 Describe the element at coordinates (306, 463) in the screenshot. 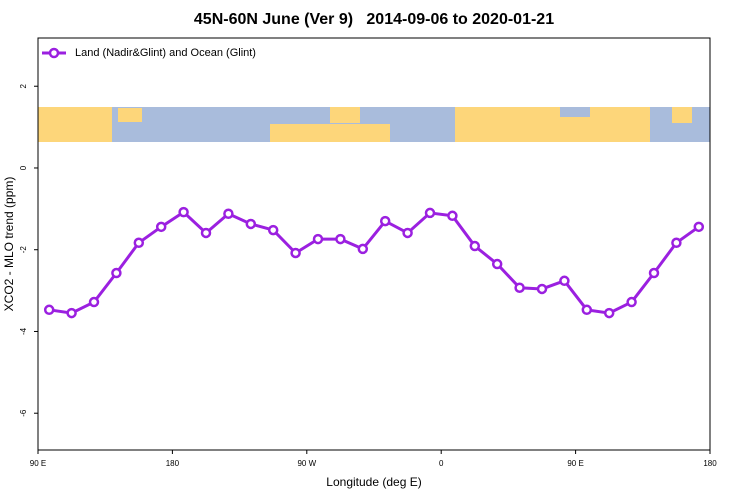

I see `x-tick-label: 90 W` at that location.